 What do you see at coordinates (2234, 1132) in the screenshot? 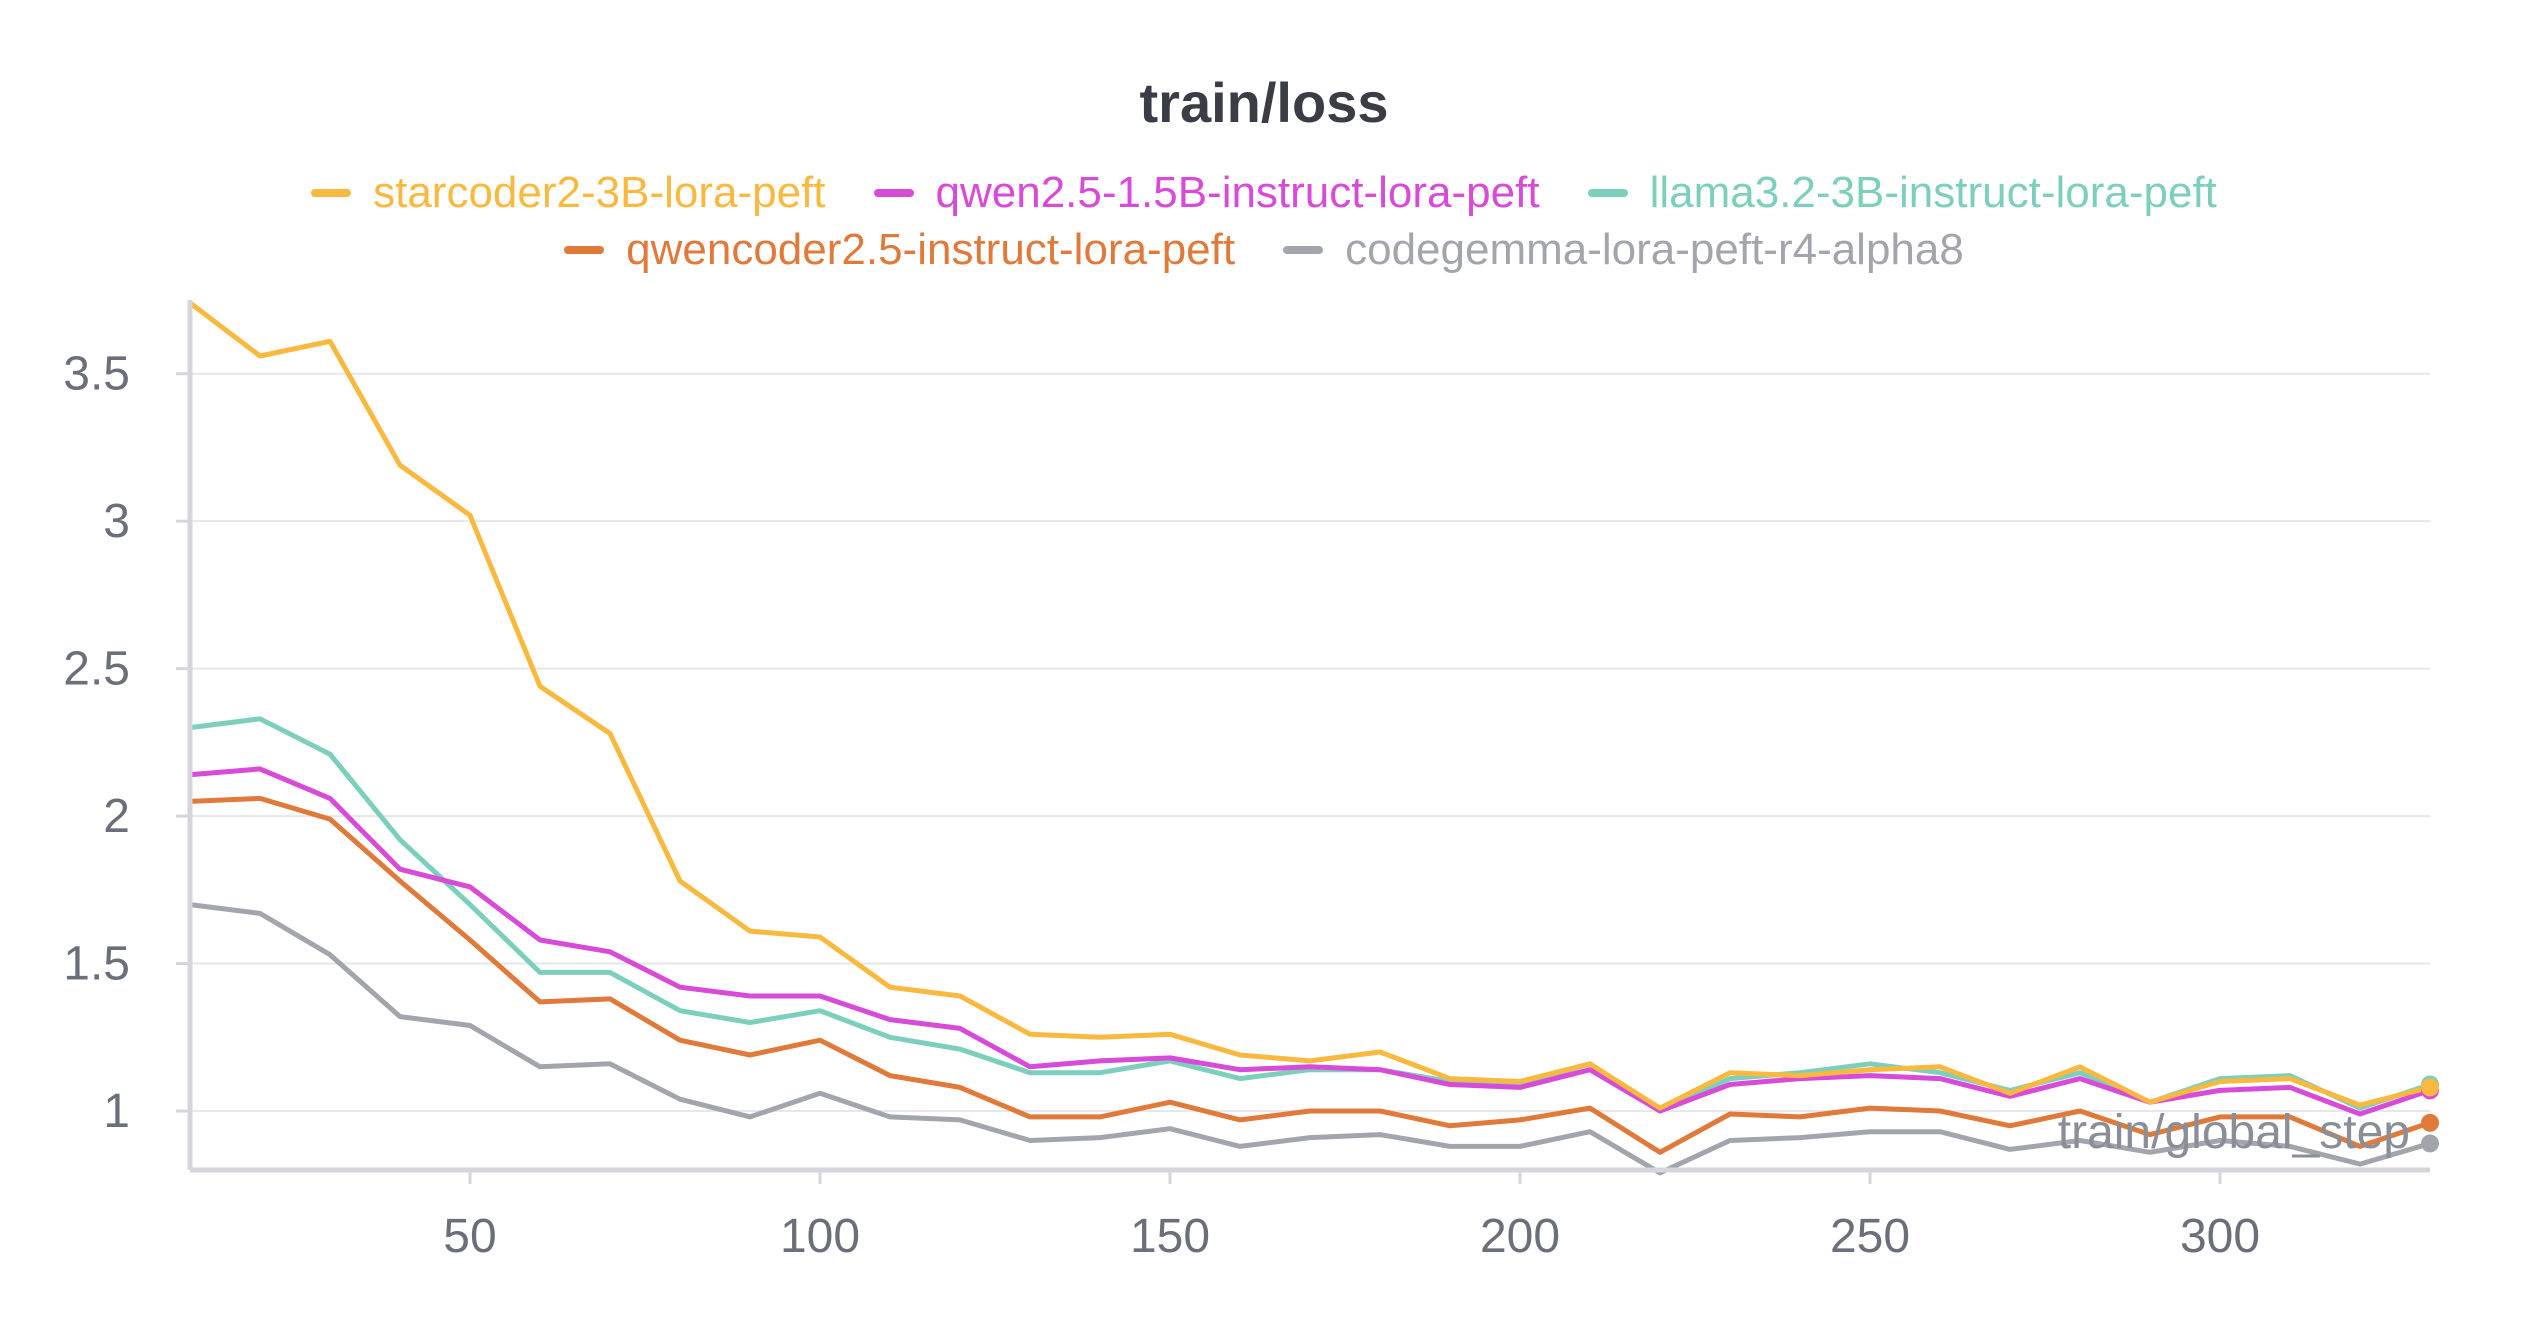
I see `x-axis-label: train/global_step` at bounding box center [2234, 1132].